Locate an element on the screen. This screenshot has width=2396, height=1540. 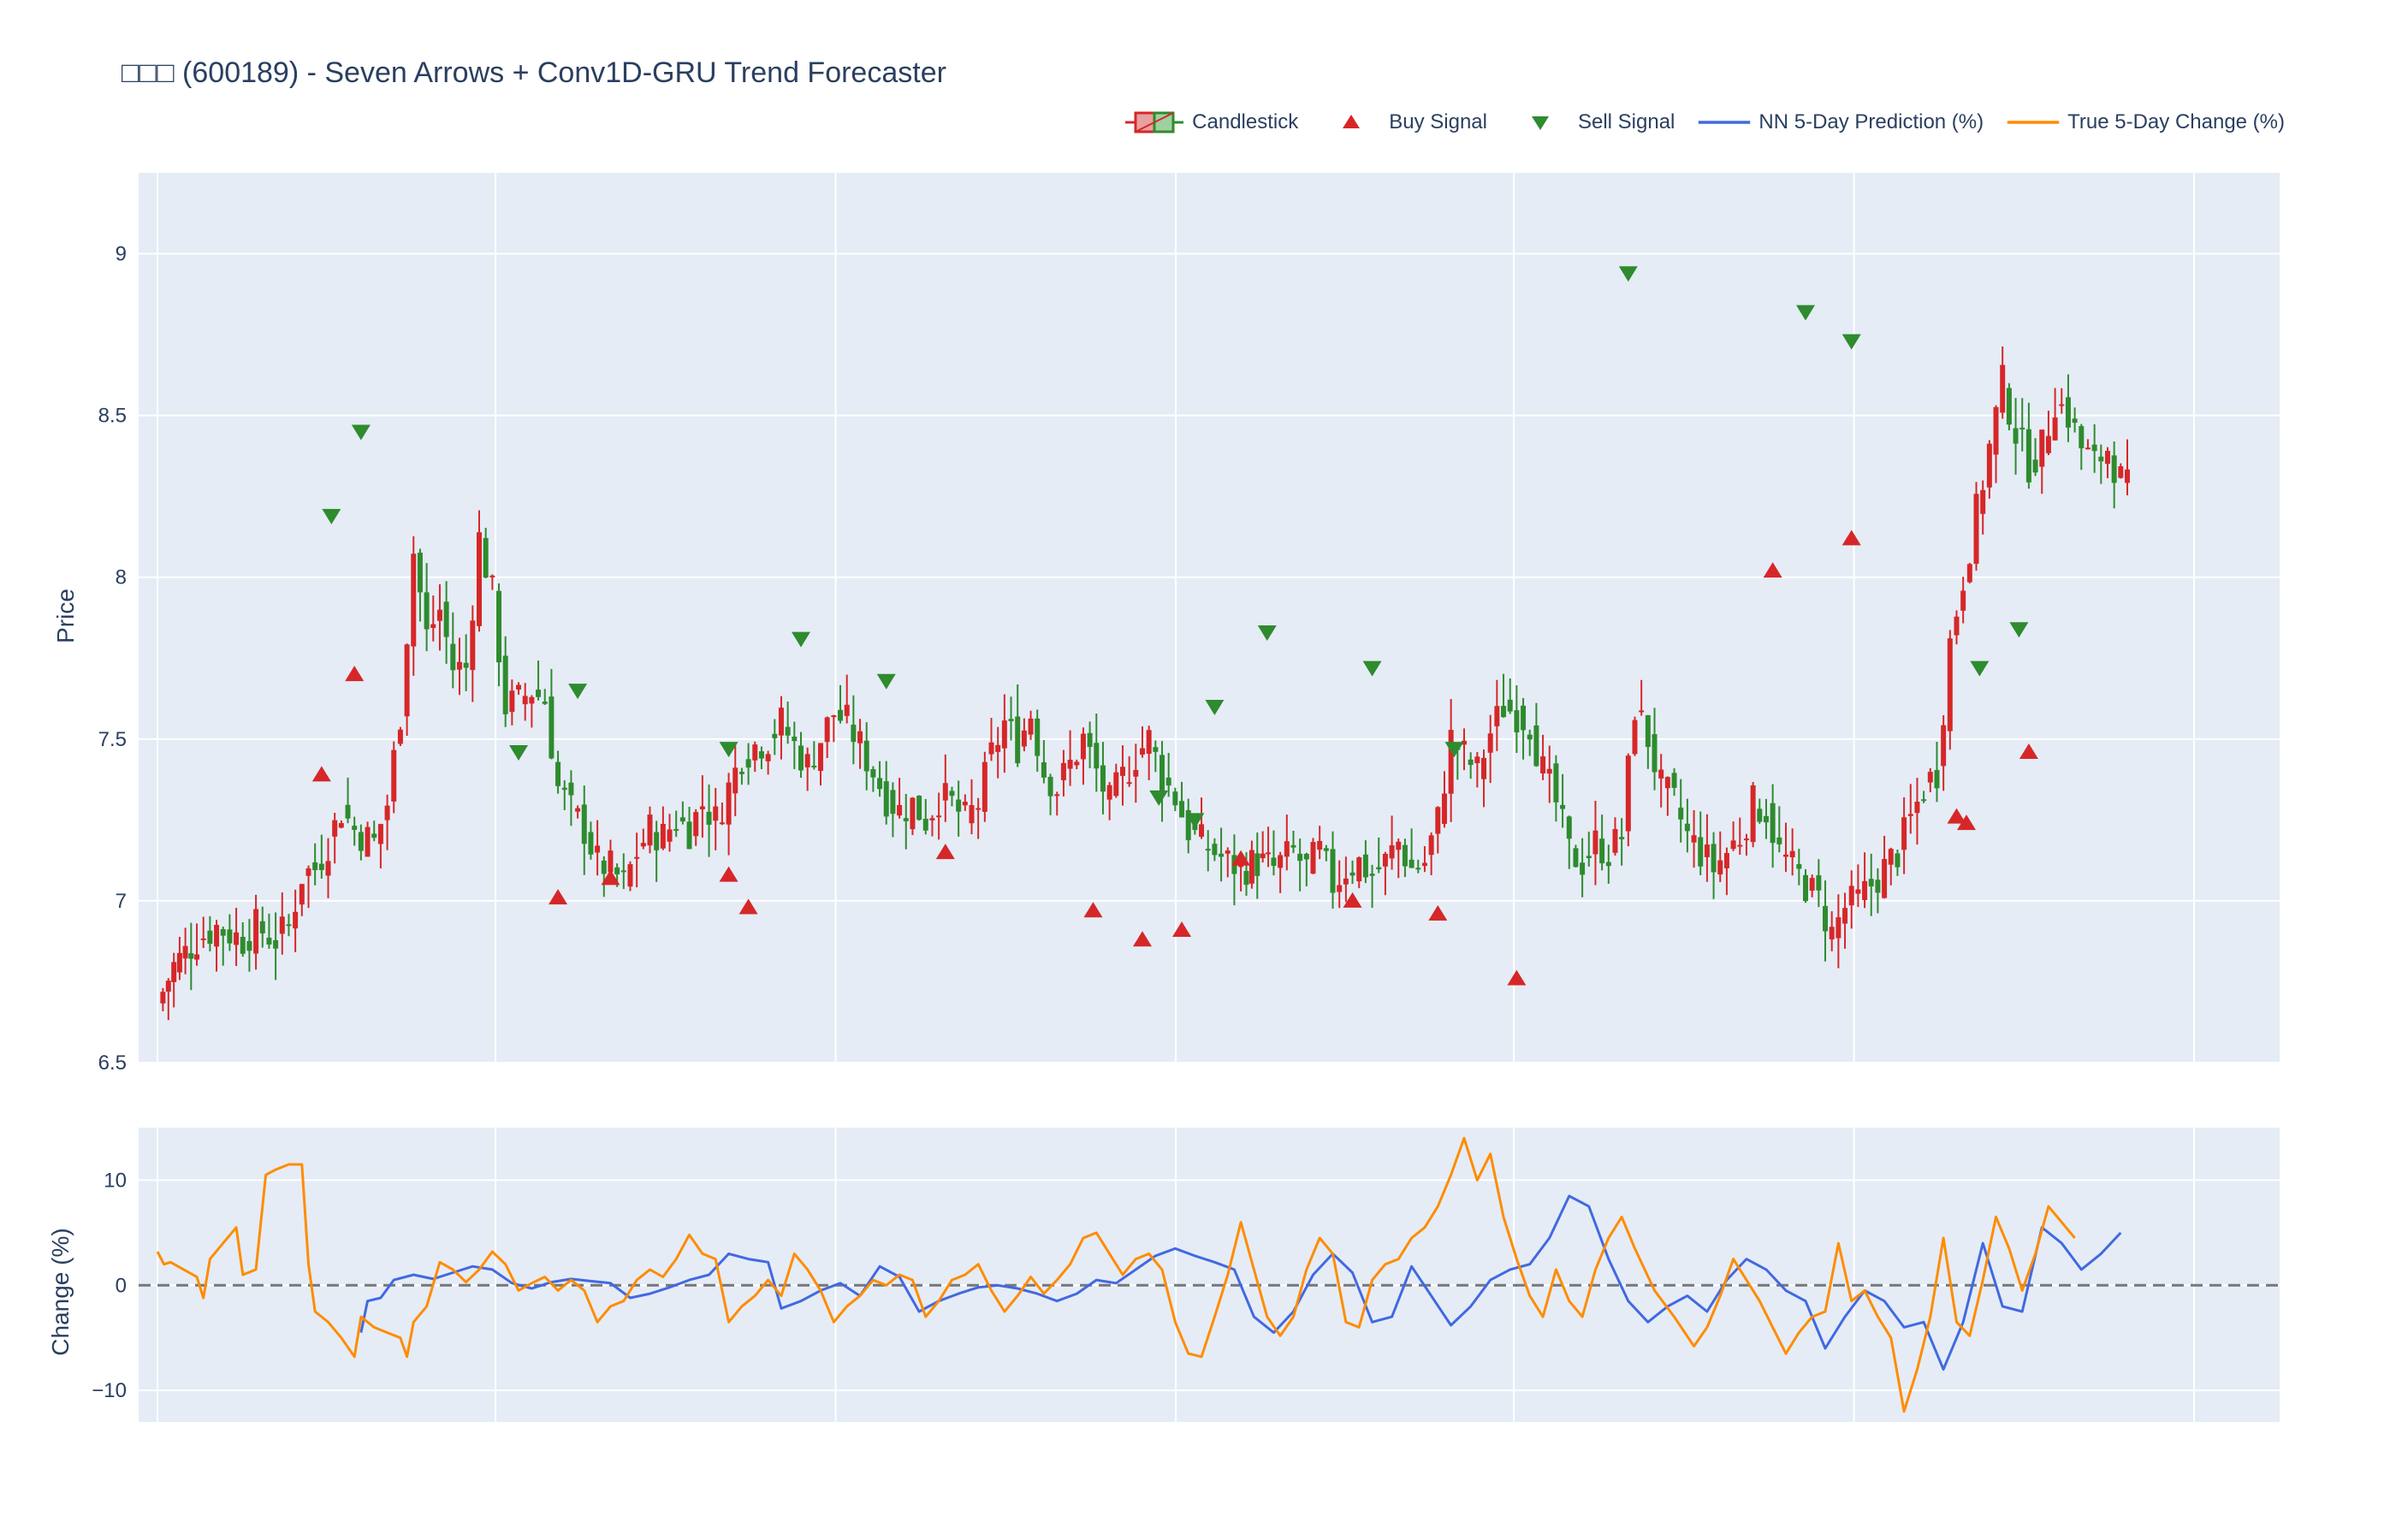
legend-item-buy: Buy Signal is located at coordinates (1403, 122).